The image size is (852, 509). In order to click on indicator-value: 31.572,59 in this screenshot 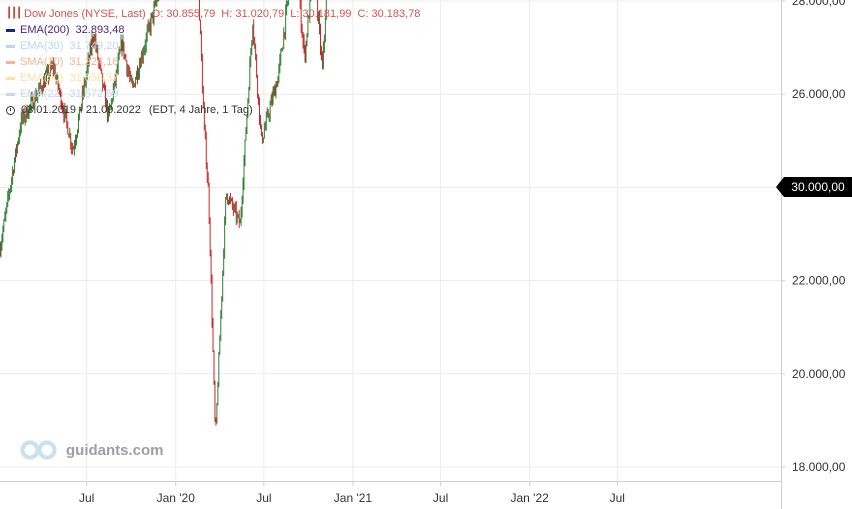, I will do `click(94, 94)`.